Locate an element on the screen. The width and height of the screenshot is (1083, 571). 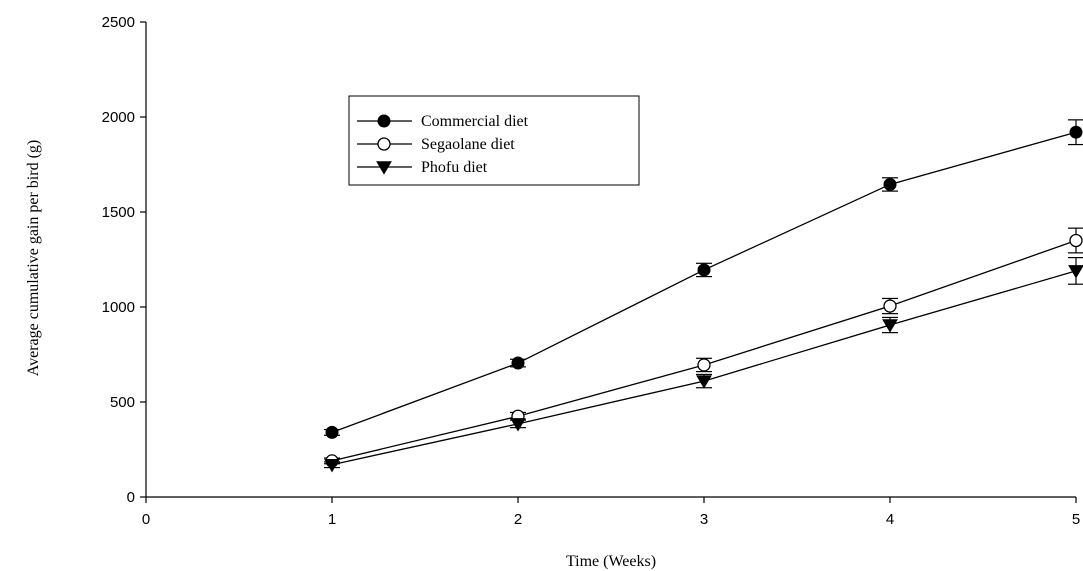
x-tick-label-2: 2 is located at coordinates (518, 519).